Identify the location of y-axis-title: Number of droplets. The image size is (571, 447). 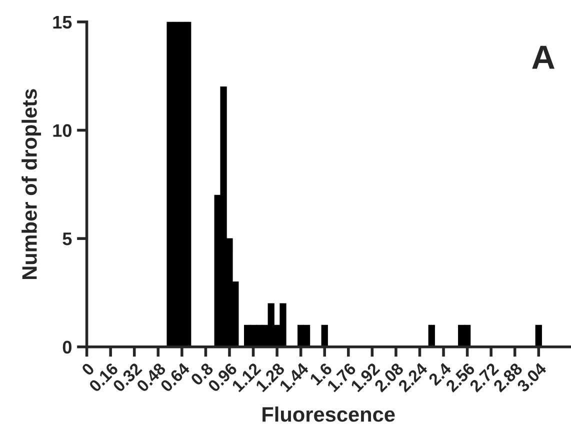
(32, 184).